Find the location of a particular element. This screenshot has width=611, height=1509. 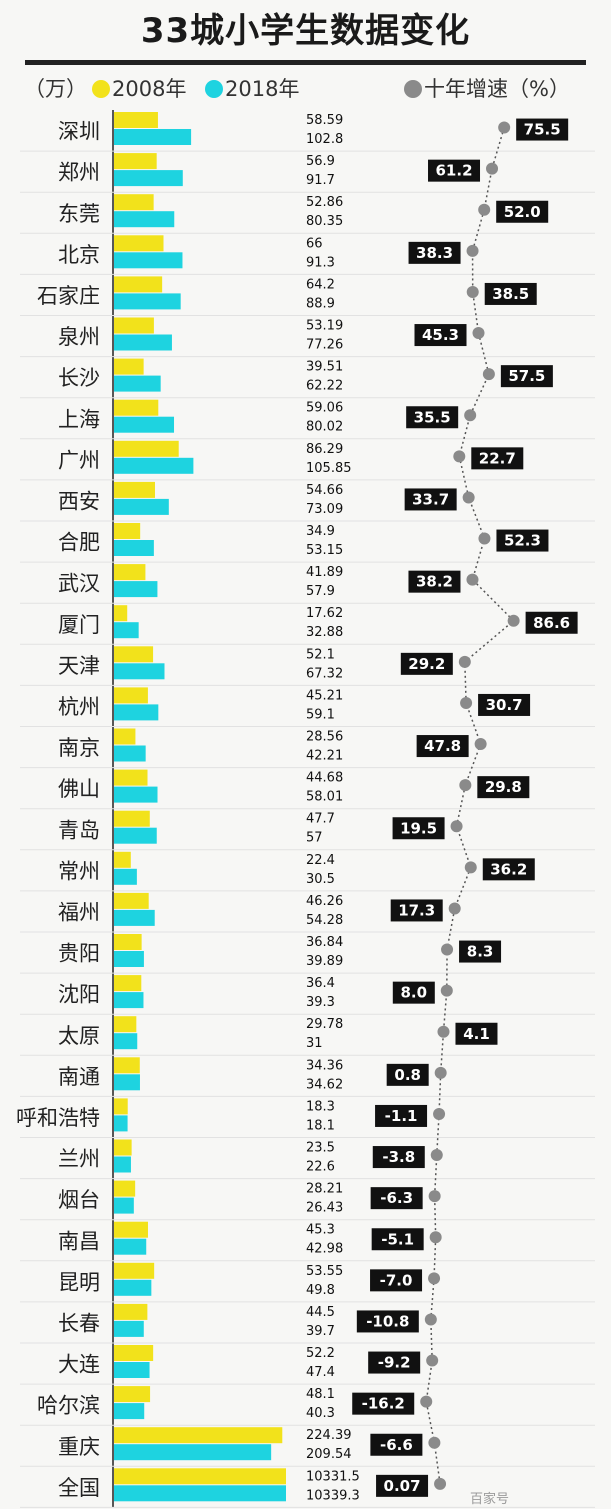

legend-item-2018: 2018年 is located at coordinates (252, 89).